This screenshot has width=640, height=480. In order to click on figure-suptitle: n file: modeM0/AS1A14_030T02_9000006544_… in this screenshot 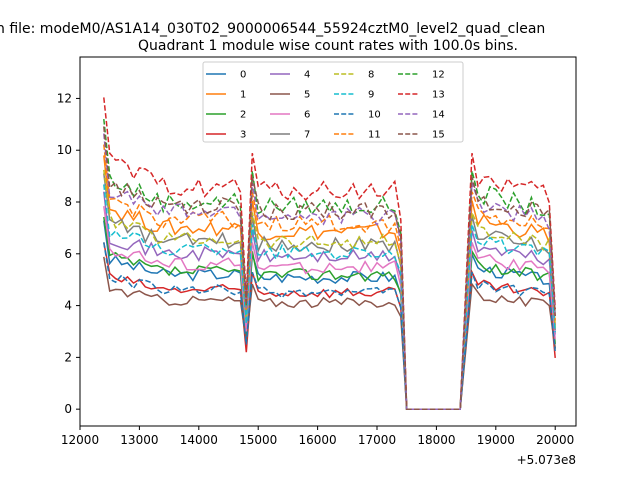, I will do `click(272, 29)`.